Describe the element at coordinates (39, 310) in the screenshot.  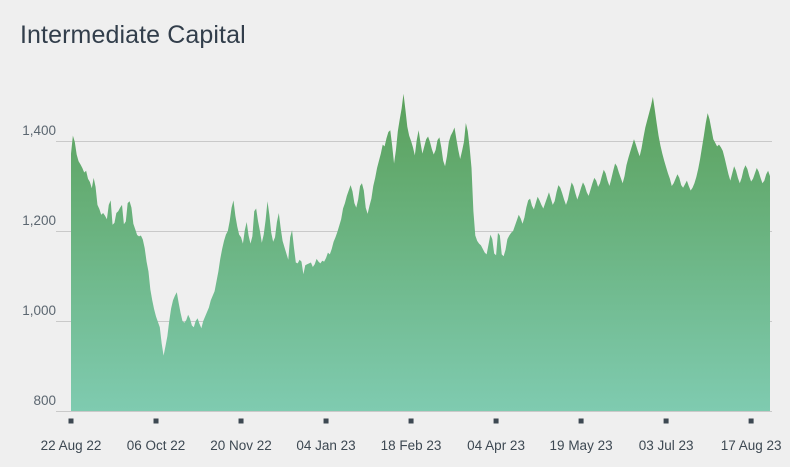
I see `y-tick-label: 1,000` at that location.